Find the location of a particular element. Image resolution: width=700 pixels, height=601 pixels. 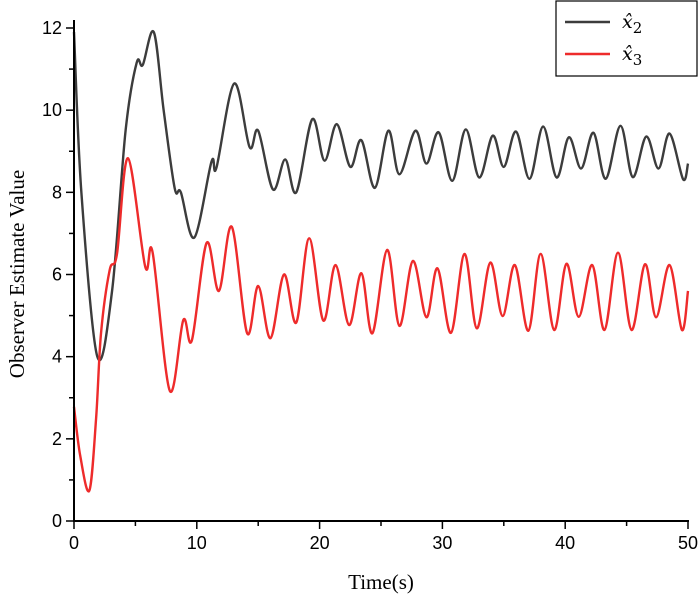

y-tick-label: 0 is located at coordinates (57, 521).